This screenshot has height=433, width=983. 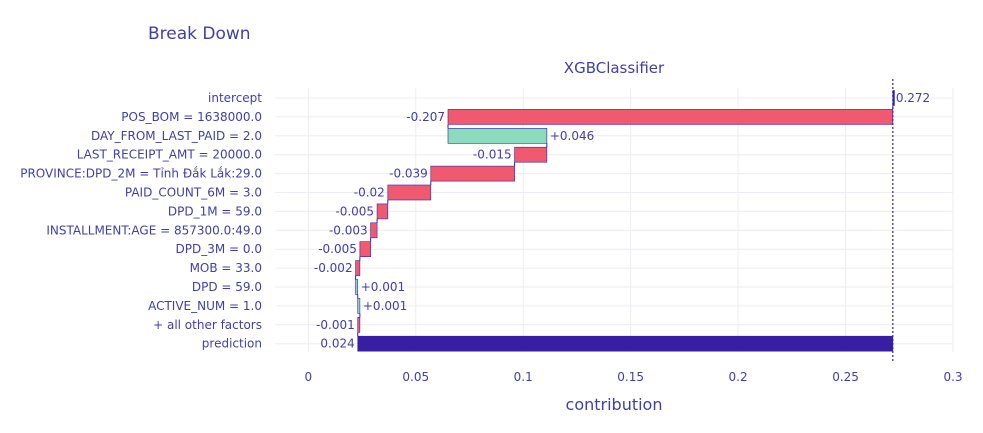 What do you see at coordinates (226, 268) in the screenshot?
I see `y-axis-label: MOB = 33.0` at bounding box center [226, 268].